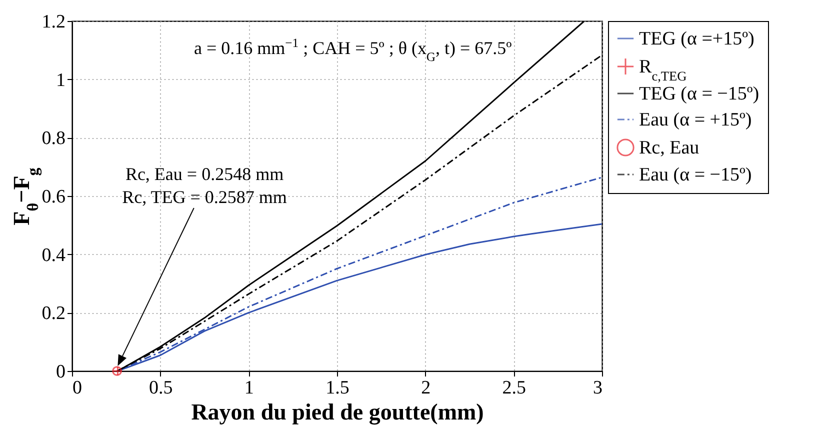 The height and width of the screenshot is (432, 833). I want to click on y-tick-label: 0.2, so click(54, 313).